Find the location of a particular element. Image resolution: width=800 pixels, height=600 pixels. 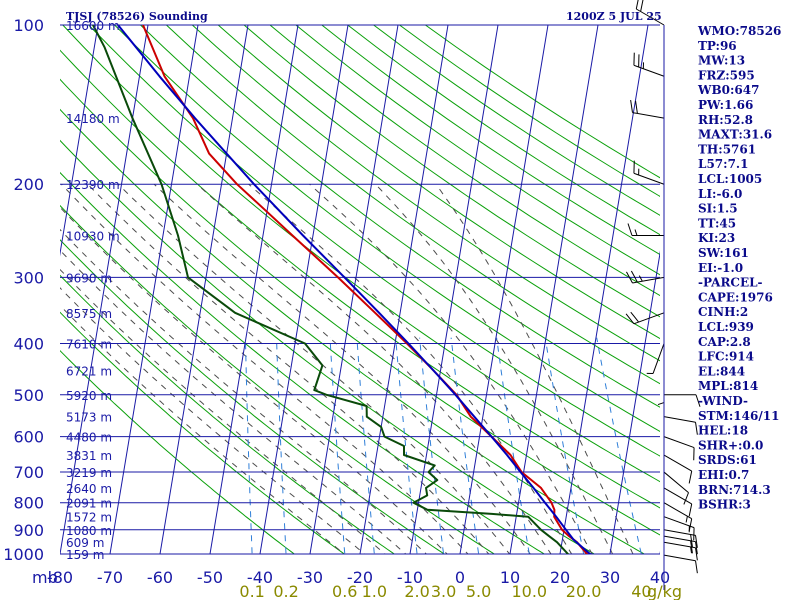

index-value: RH:52.8 is located at coordinates (725, 120).